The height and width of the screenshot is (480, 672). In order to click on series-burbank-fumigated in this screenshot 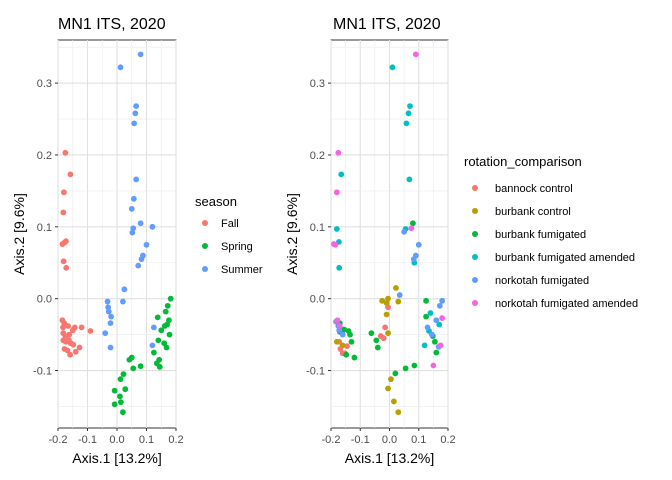, I will do `click(388, 298)`.